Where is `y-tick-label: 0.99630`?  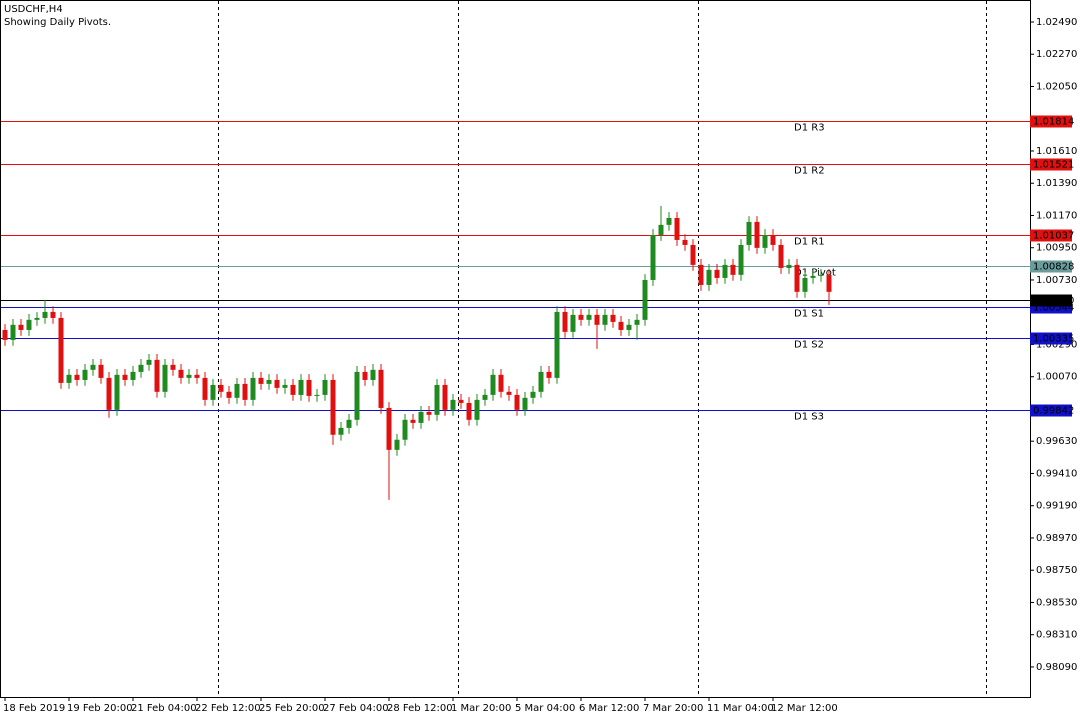
y-tick-label: 0.99630 is located at coordinates (1056, 441).